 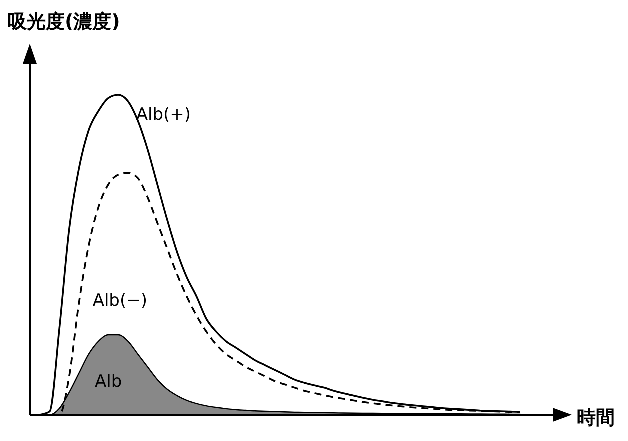 What do you see at coordinates (108, 382) in the screenshot?
I see `series-label: Alb` at bounding box center [108, 382].